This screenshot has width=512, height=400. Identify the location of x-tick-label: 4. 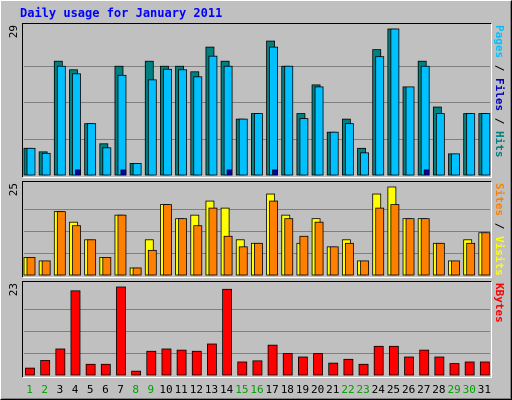
(75, 389).